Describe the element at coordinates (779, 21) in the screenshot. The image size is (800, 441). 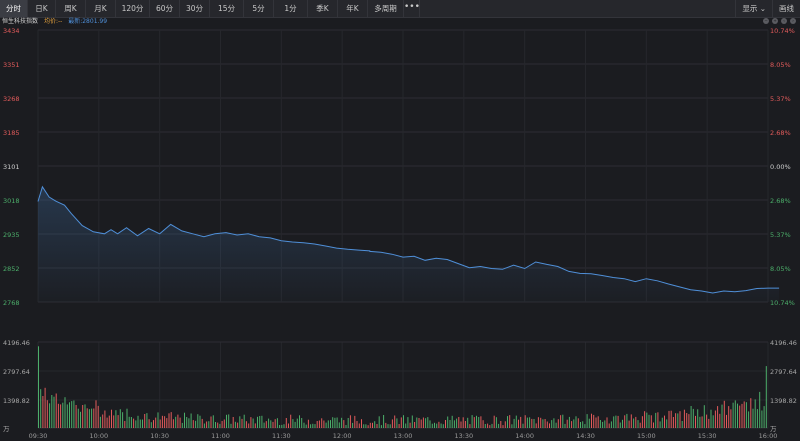
I see `chart-controls: − + ‹ ›` at that location.